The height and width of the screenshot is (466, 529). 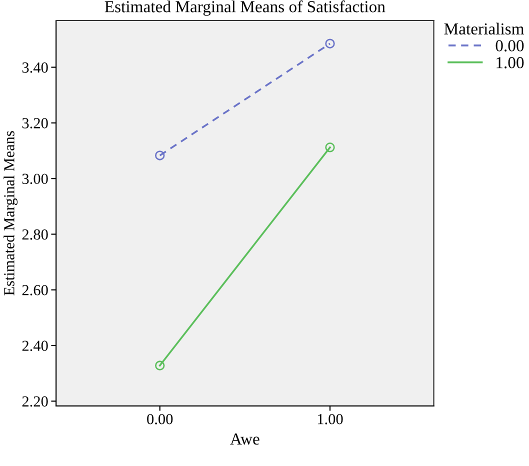 I want to click on legend-title: Materialism, so click(x=484, y=28).